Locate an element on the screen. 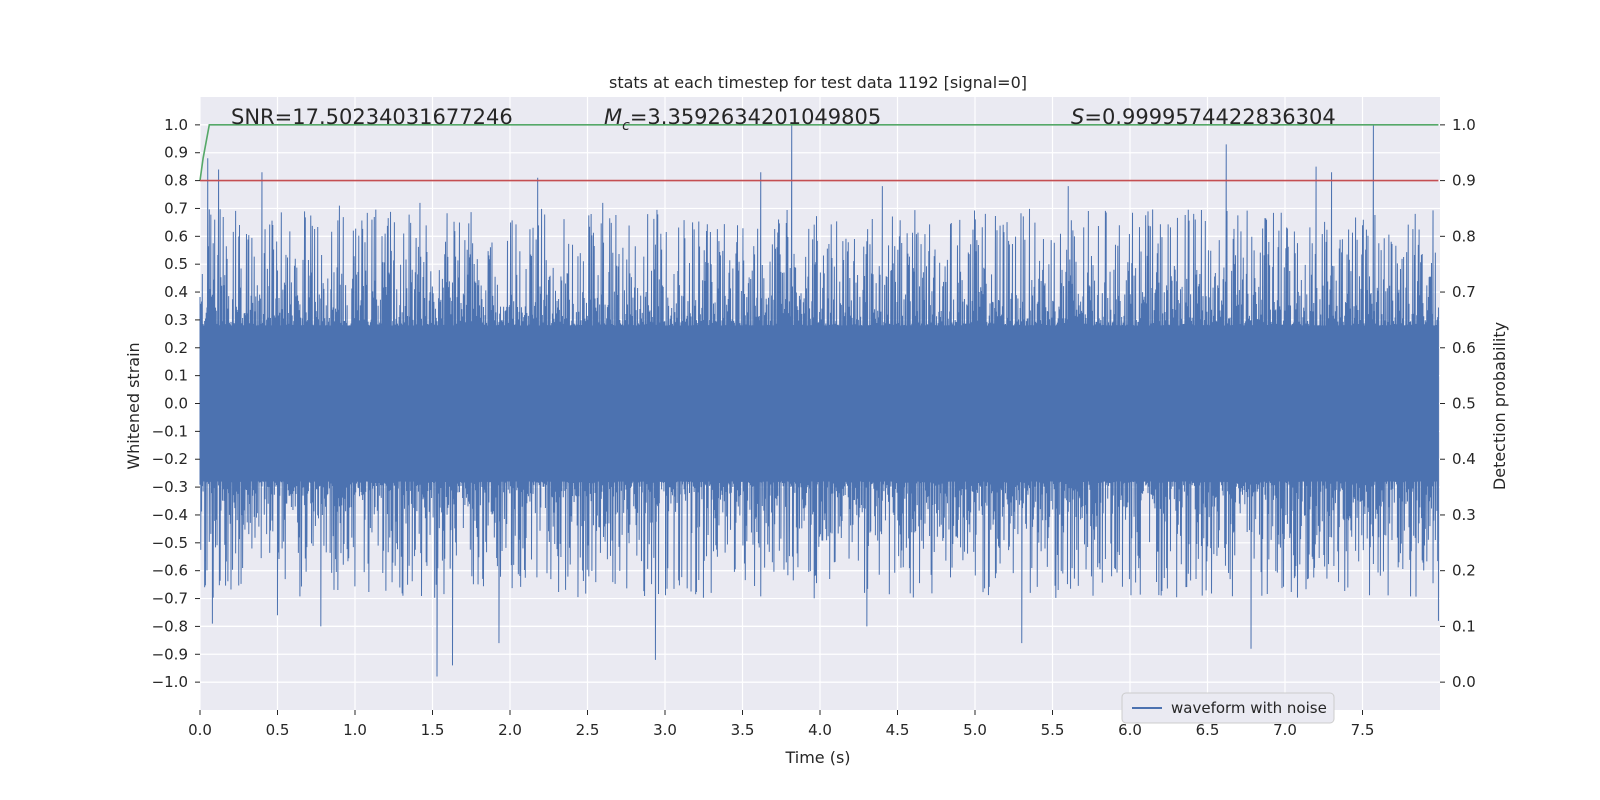 Image resolution: width=1600 pixels, height=800 pixels. x-tick-label: 2.0 is located at coordinates (510, 730).